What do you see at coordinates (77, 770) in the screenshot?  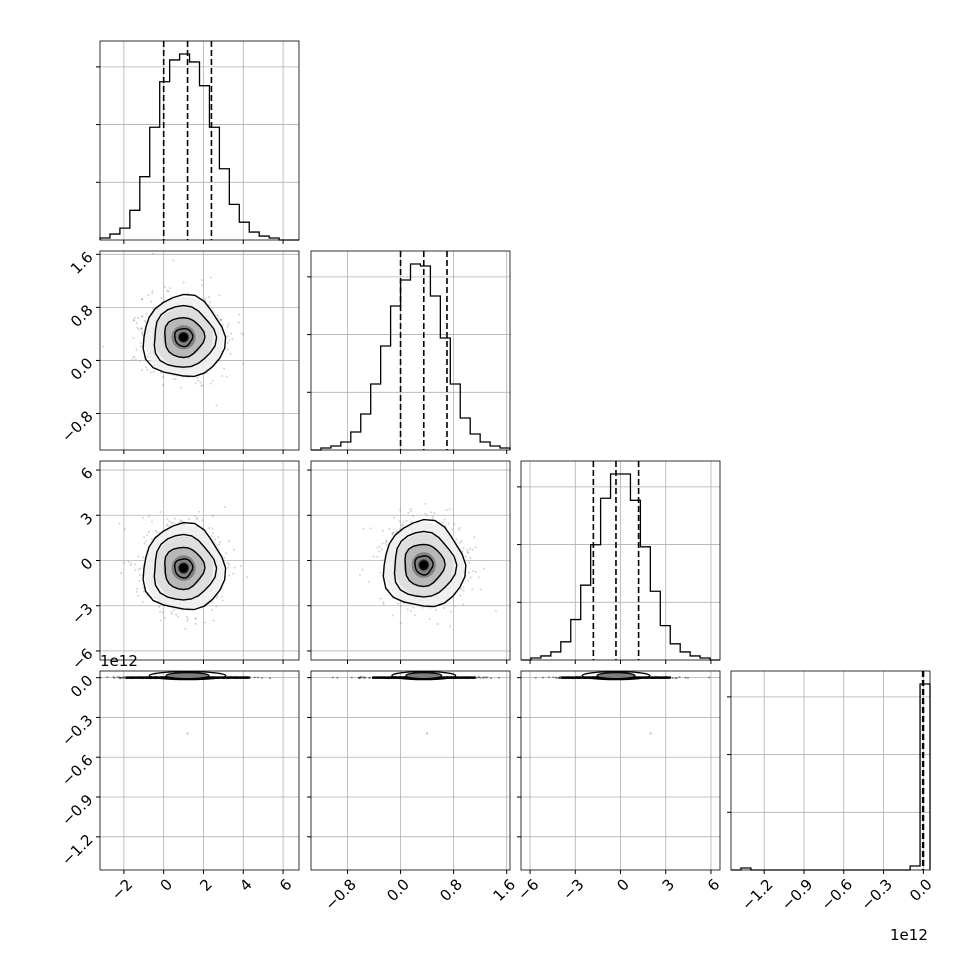 I see `y-tick-label: −0.6` at bounding box center [77, 770].